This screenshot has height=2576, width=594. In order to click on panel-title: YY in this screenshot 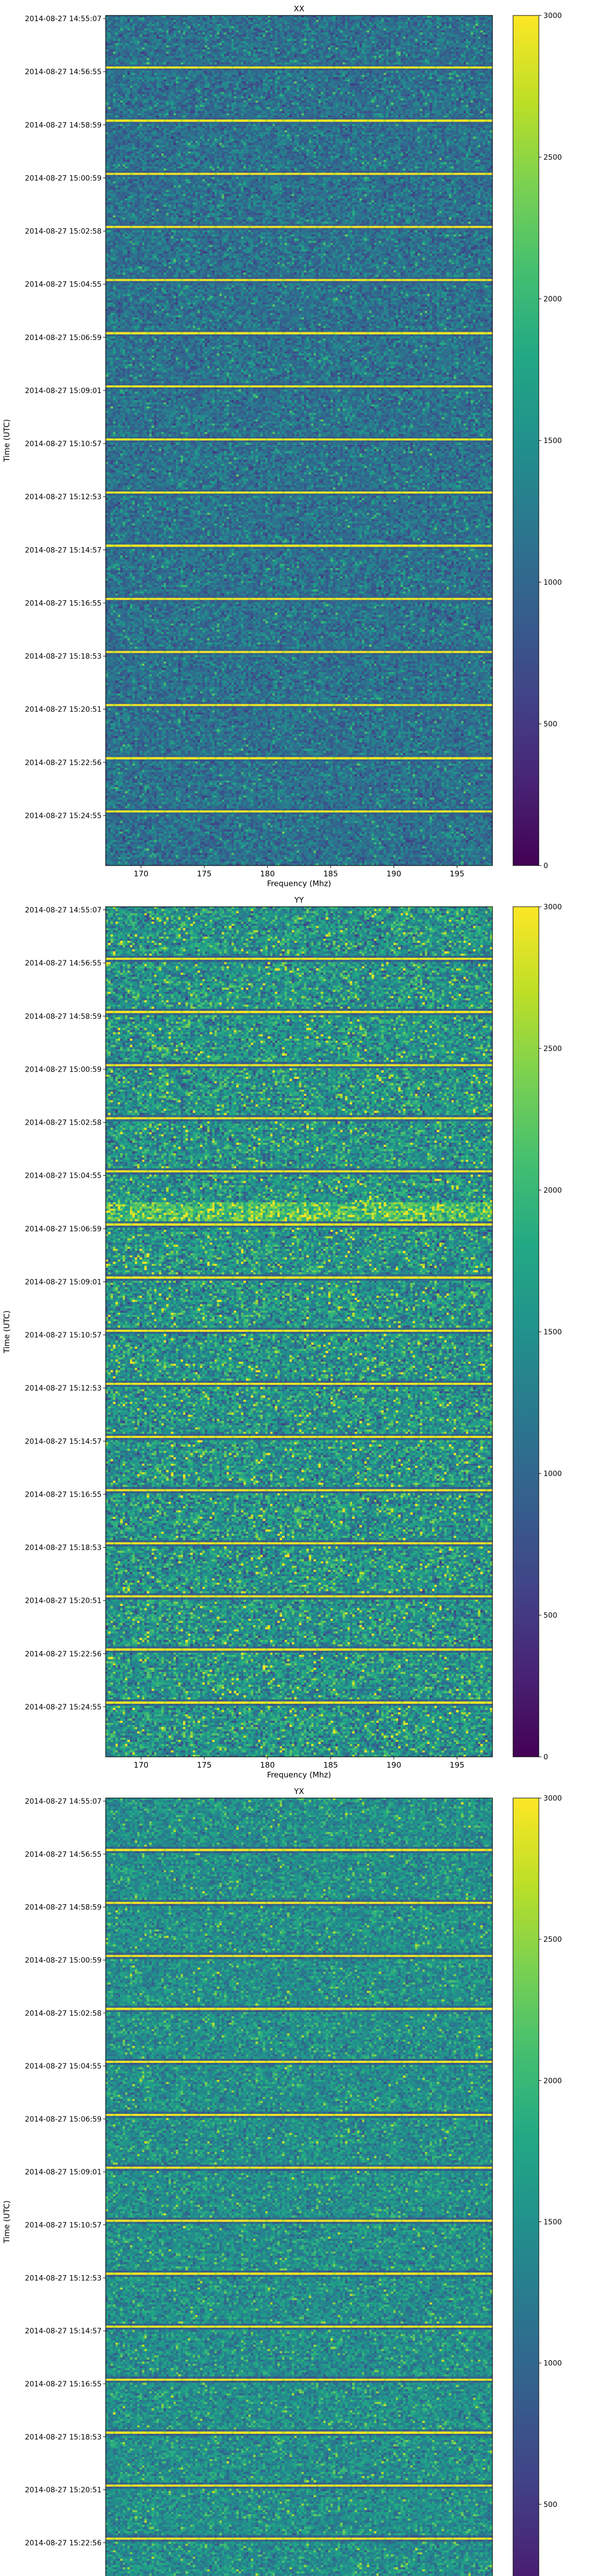, I will do `click(299, 900)`.